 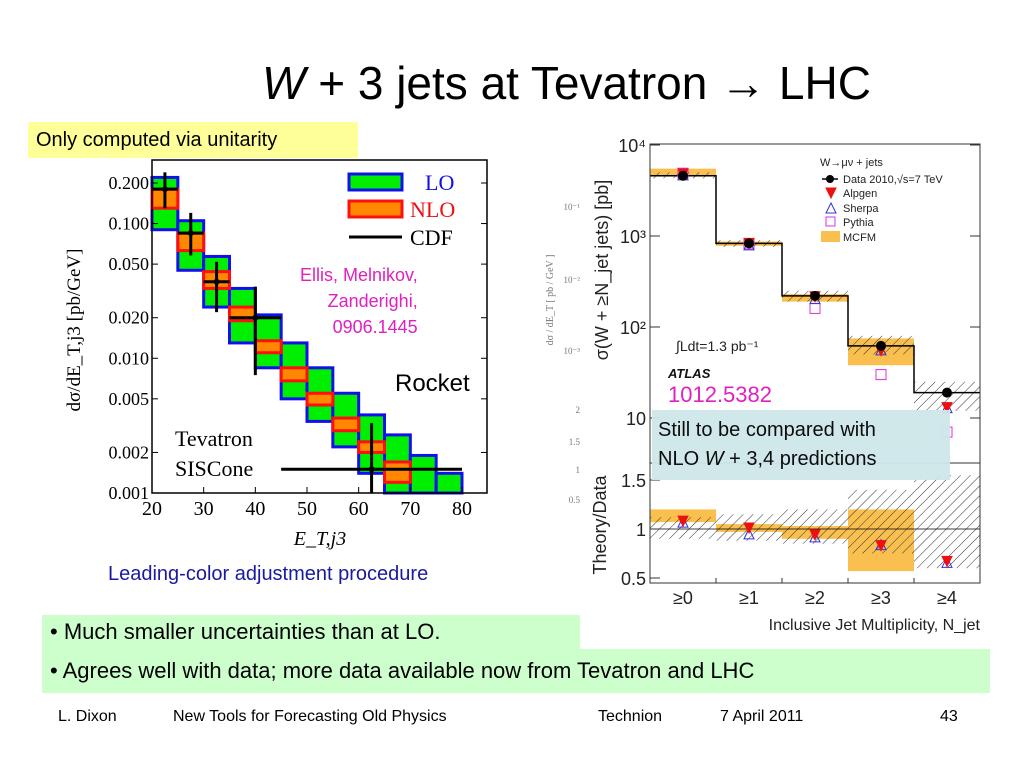 What do you see at coordinates (818, 83) in the screenshot?
I see `title-lhc: LHC` at bounding box center [818, 83].